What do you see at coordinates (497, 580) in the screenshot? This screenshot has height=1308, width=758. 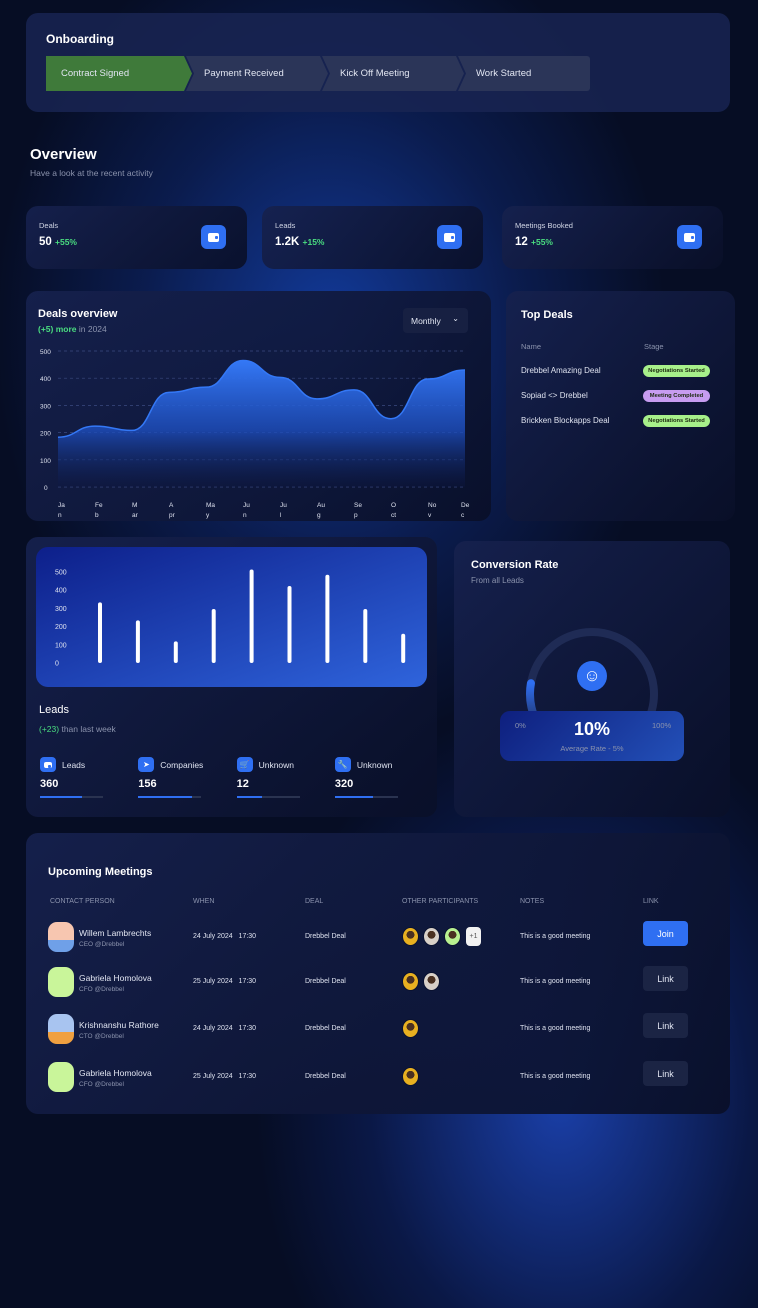 I see `conversion-subtitle: From all Leads` at bounding box center [497, 580].